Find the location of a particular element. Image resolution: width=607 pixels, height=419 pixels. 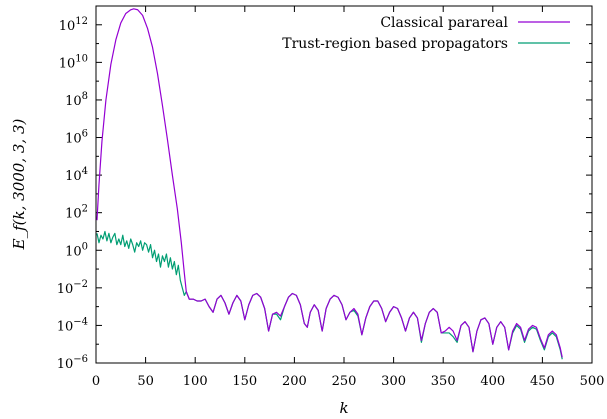

x-tick-label: 250 is located at coordinates (344, 381).